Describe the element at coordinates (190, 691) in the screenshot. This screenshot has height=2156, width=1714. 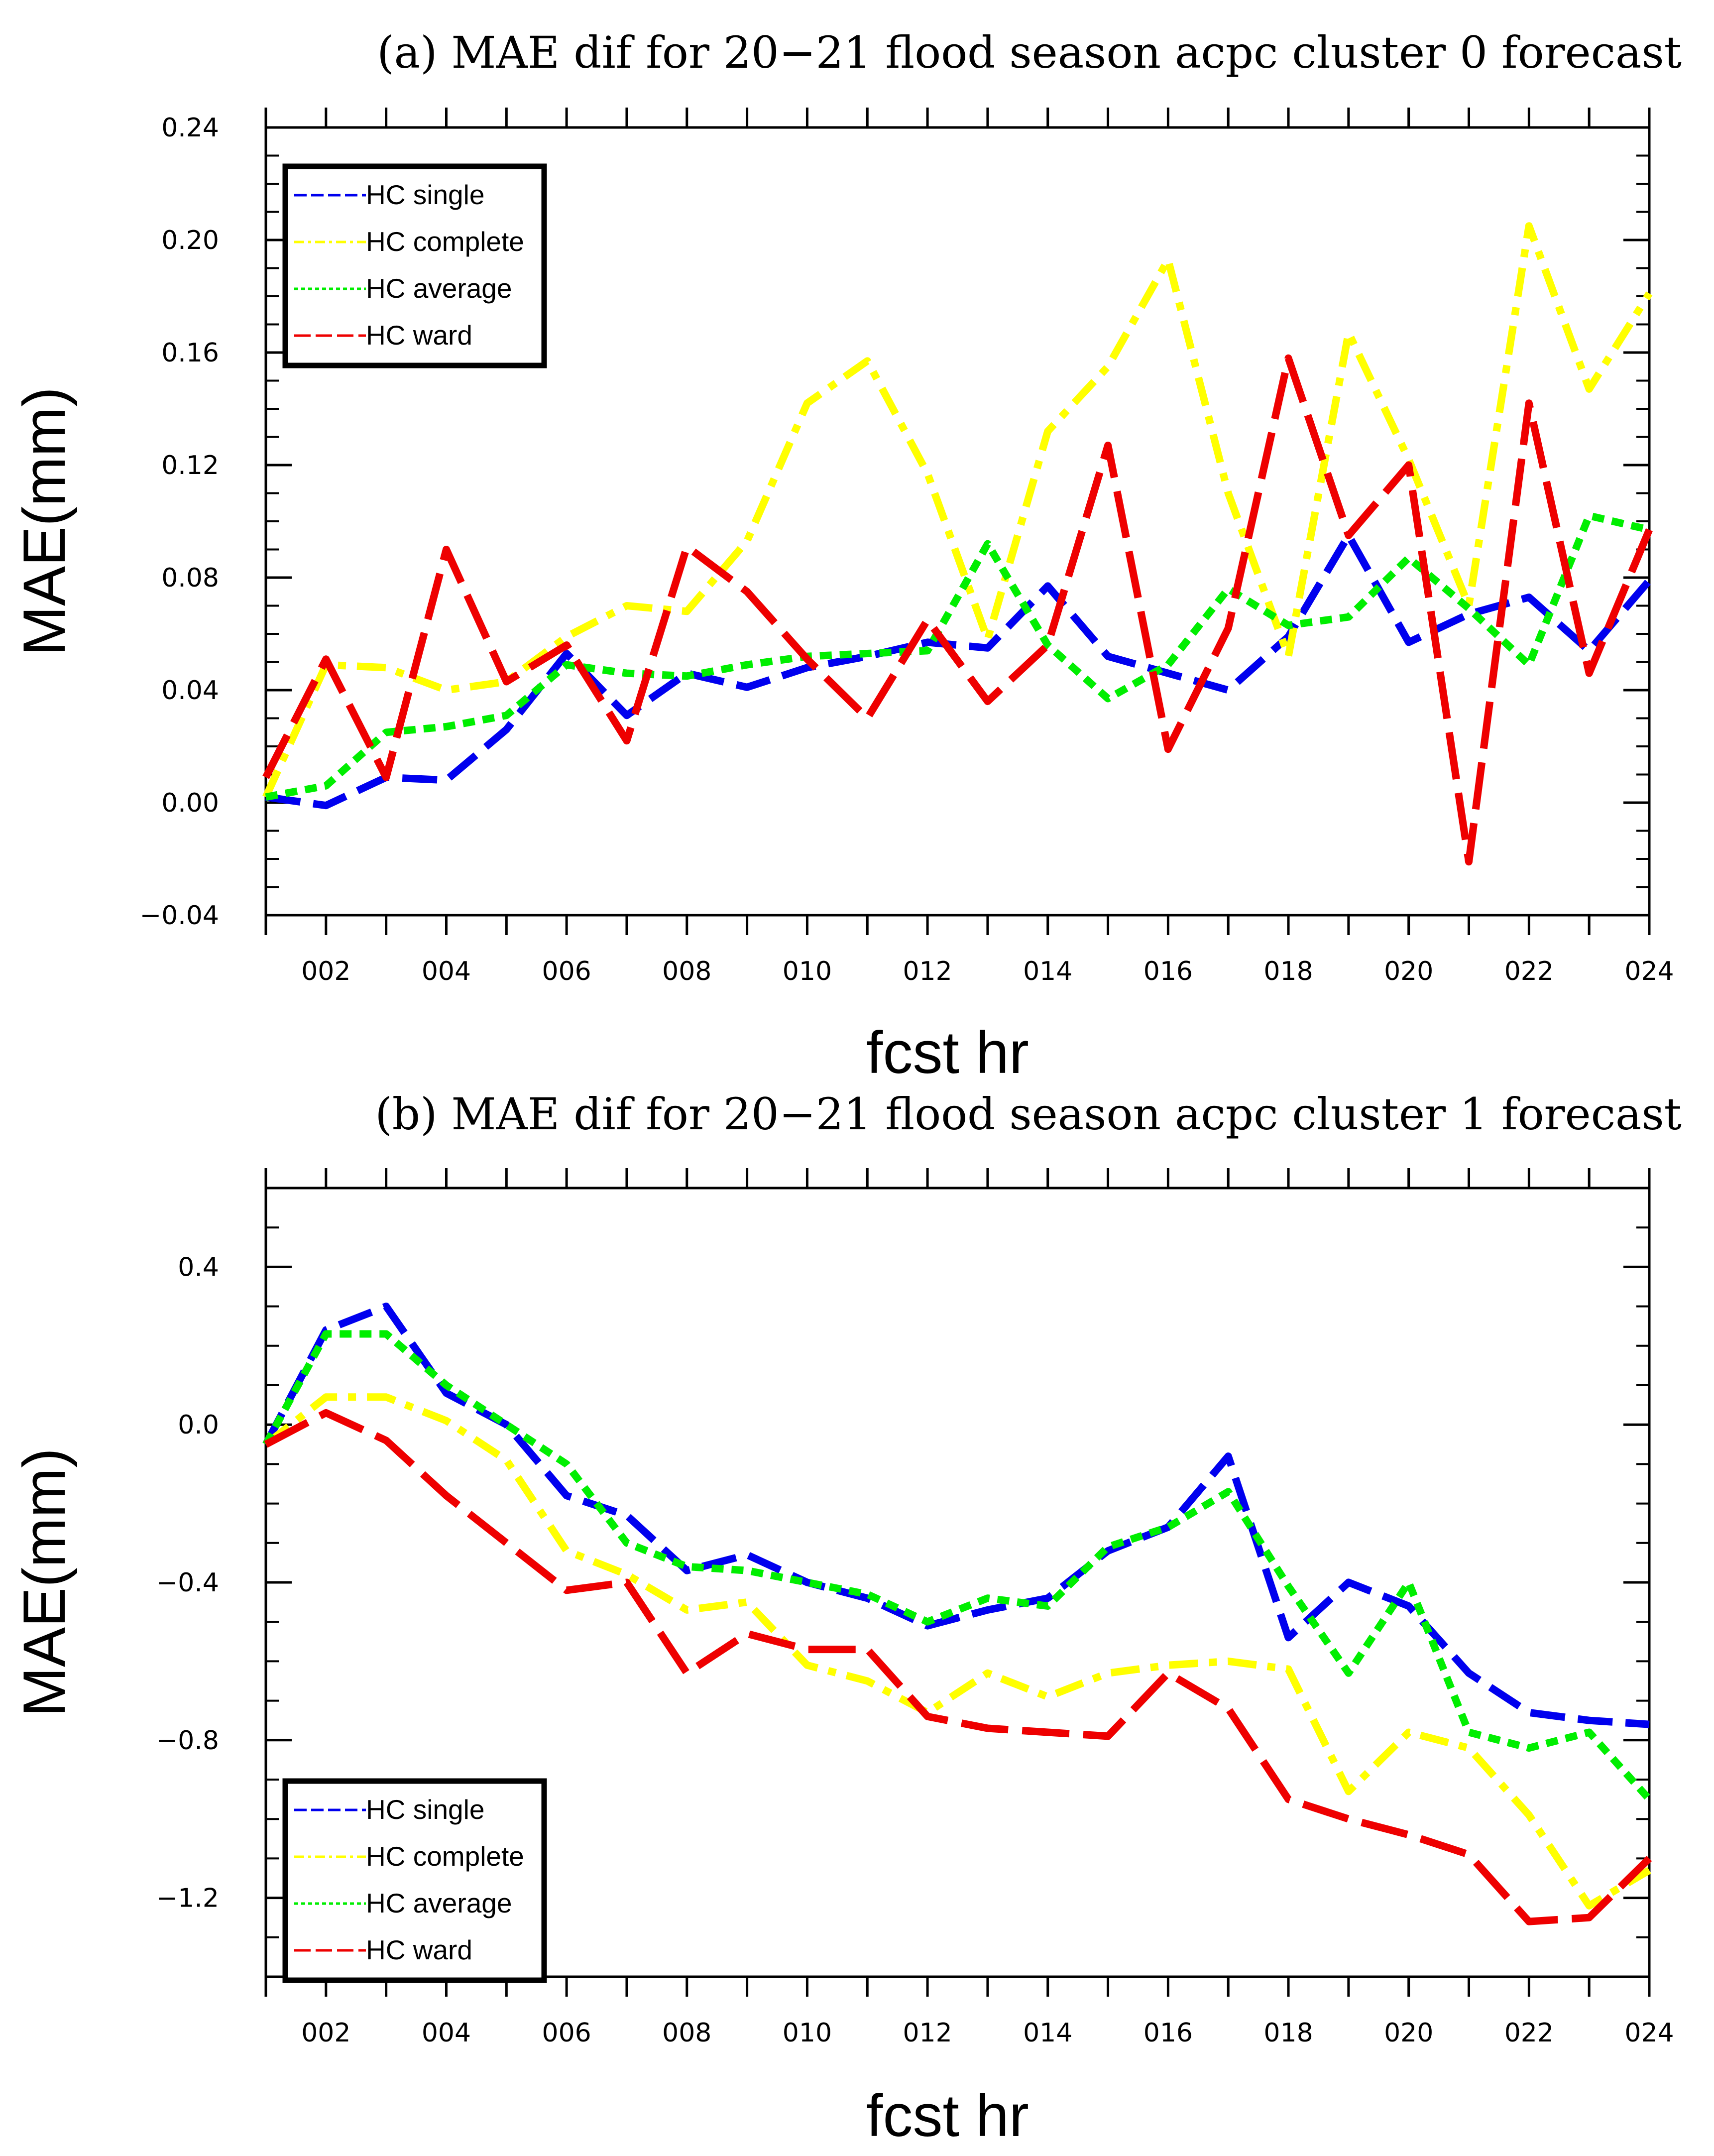
I see `y-tick-label: 0.04` at that location.